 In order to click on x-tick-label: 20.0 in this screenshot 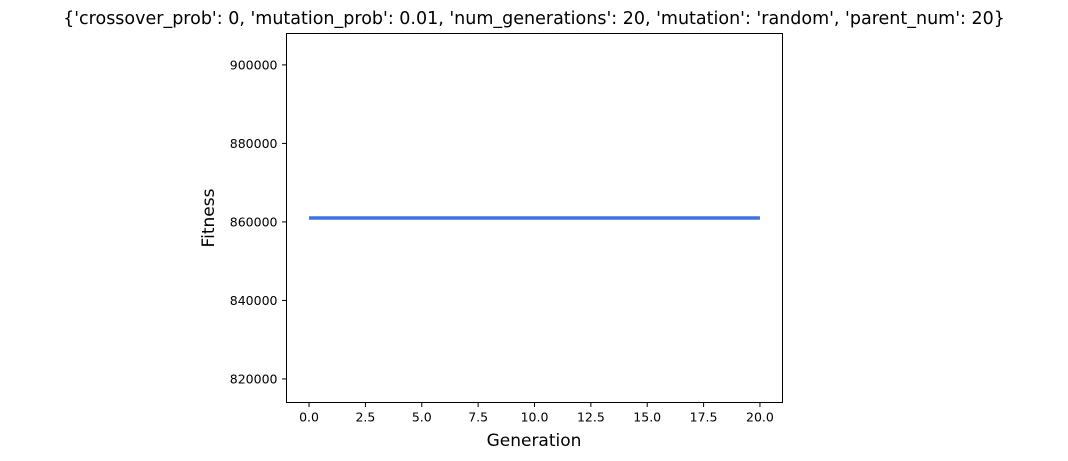, I will do `click(760, 417)`.